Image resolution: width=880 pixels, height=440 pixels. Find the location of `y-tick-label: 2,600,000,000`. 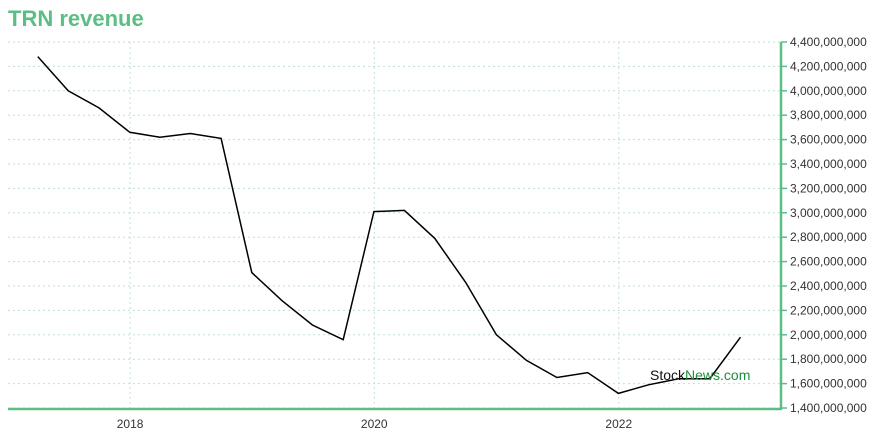

y-tick-label: 2,600,000,000 is located at coordinates (828, 262).